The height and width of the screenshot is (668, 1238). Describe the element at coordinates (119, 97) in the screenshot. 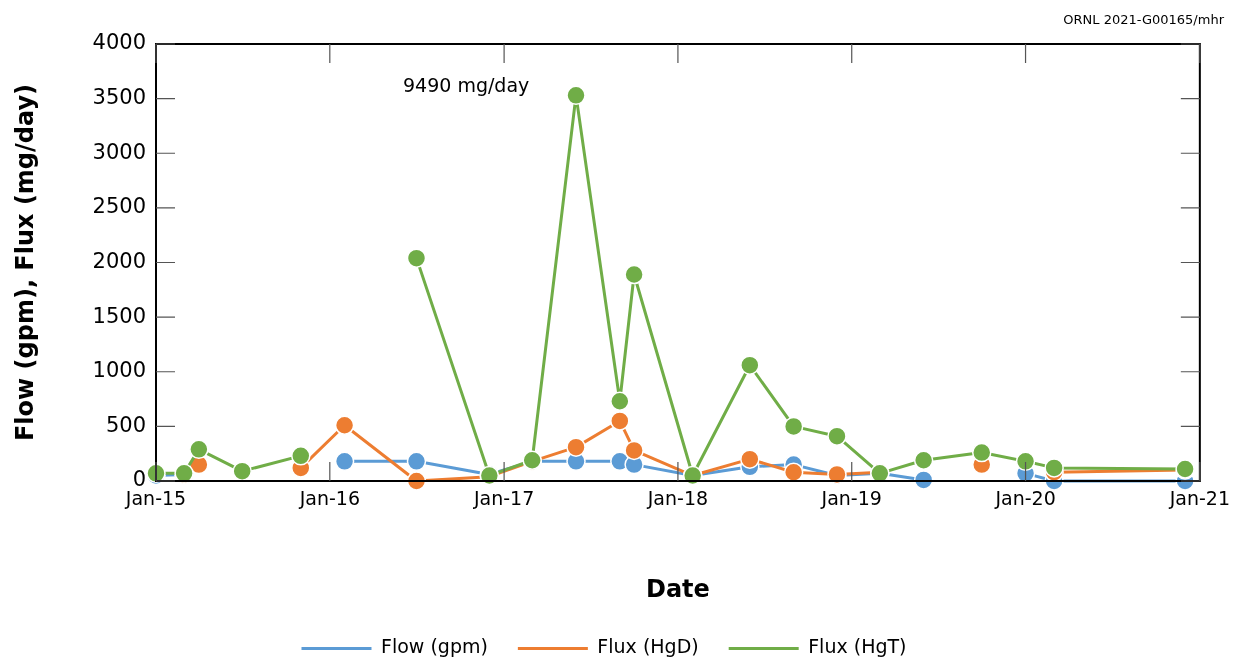

I see `y-tick-label: 3500` at that location.